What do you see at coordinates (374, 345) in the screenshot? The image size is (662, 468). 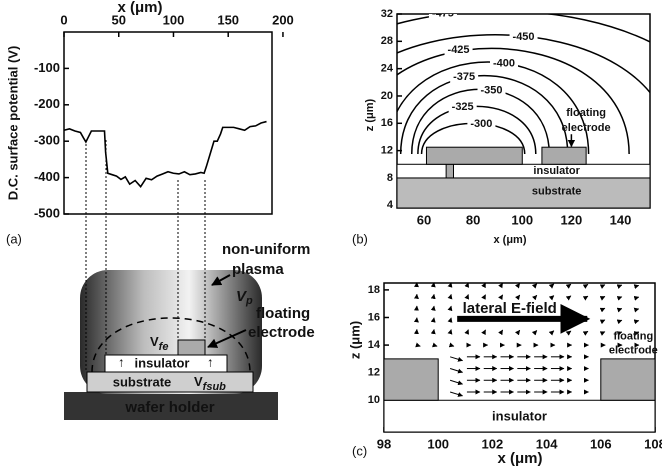 I see `y-tick-label: 14` at bounding box center [374, 345].